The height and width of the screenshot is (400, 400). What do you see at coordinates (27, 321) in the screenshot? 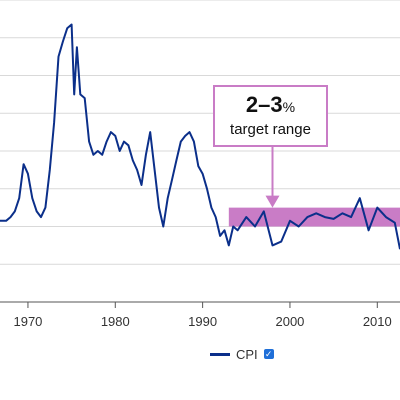
I see `x-tick-label: 1970` at bounding box center [27, 321].